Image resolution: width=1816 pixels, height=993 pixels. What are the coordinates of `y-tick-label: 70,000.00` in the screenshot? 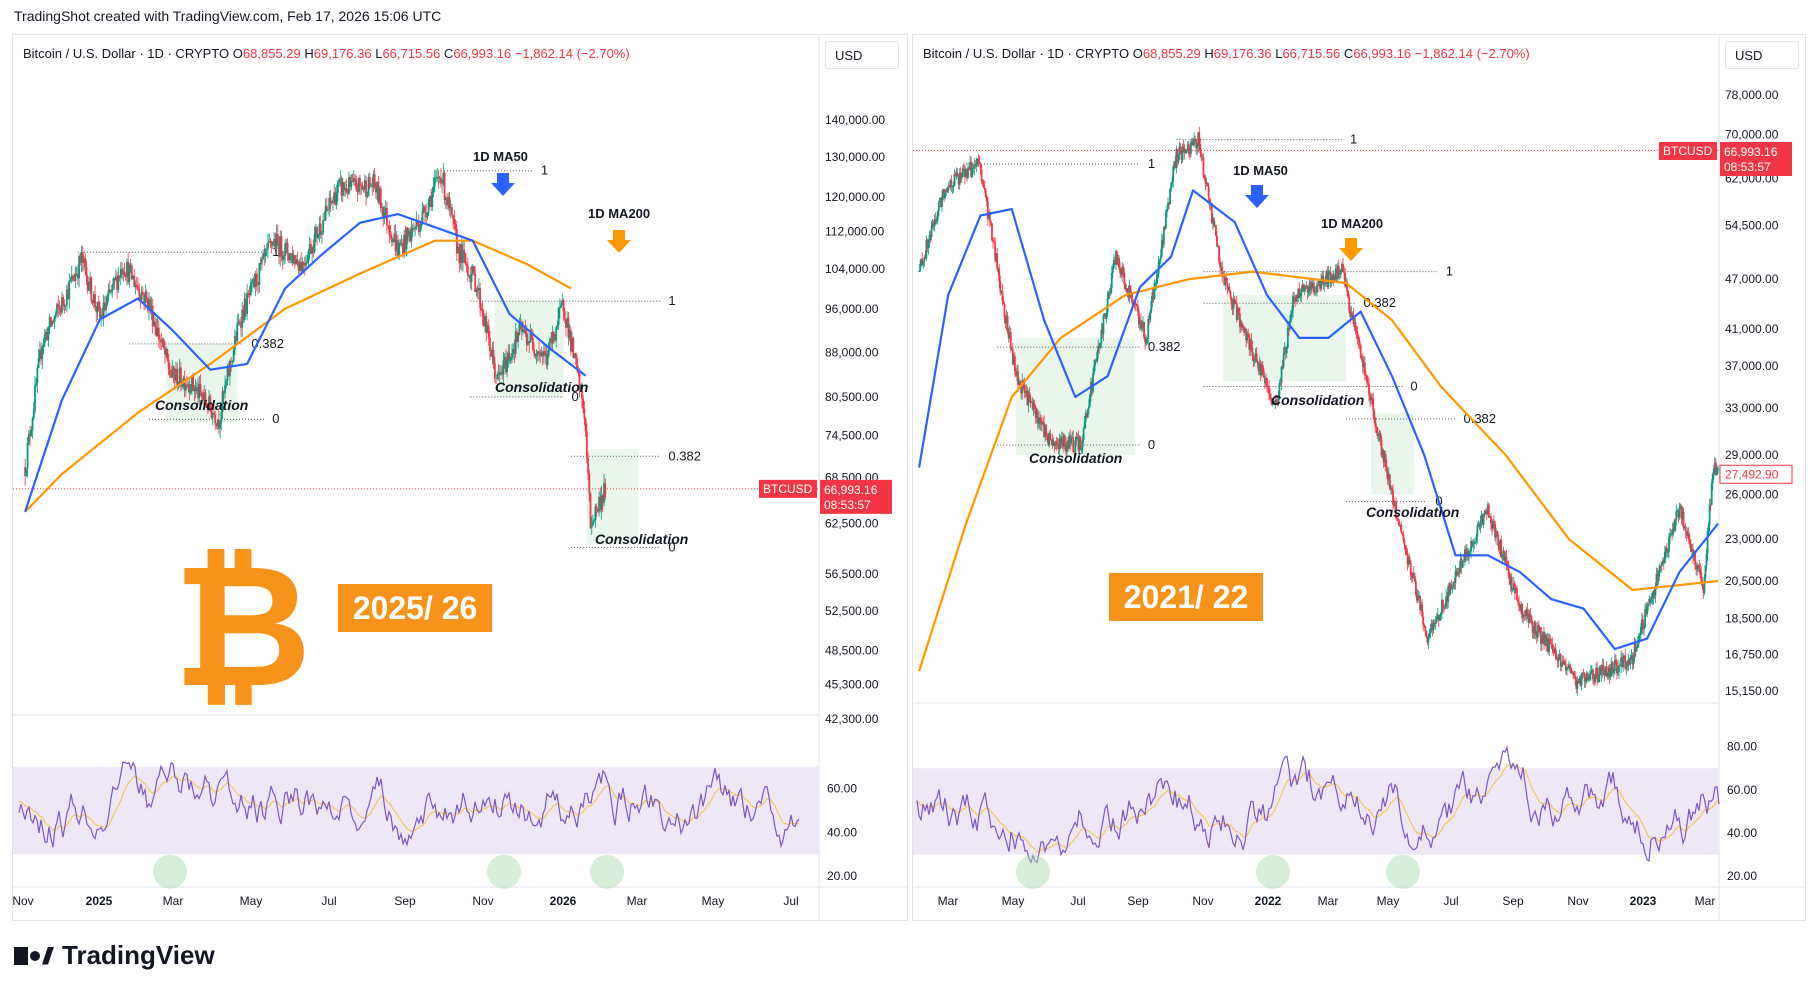 It's located at (1752, 134).